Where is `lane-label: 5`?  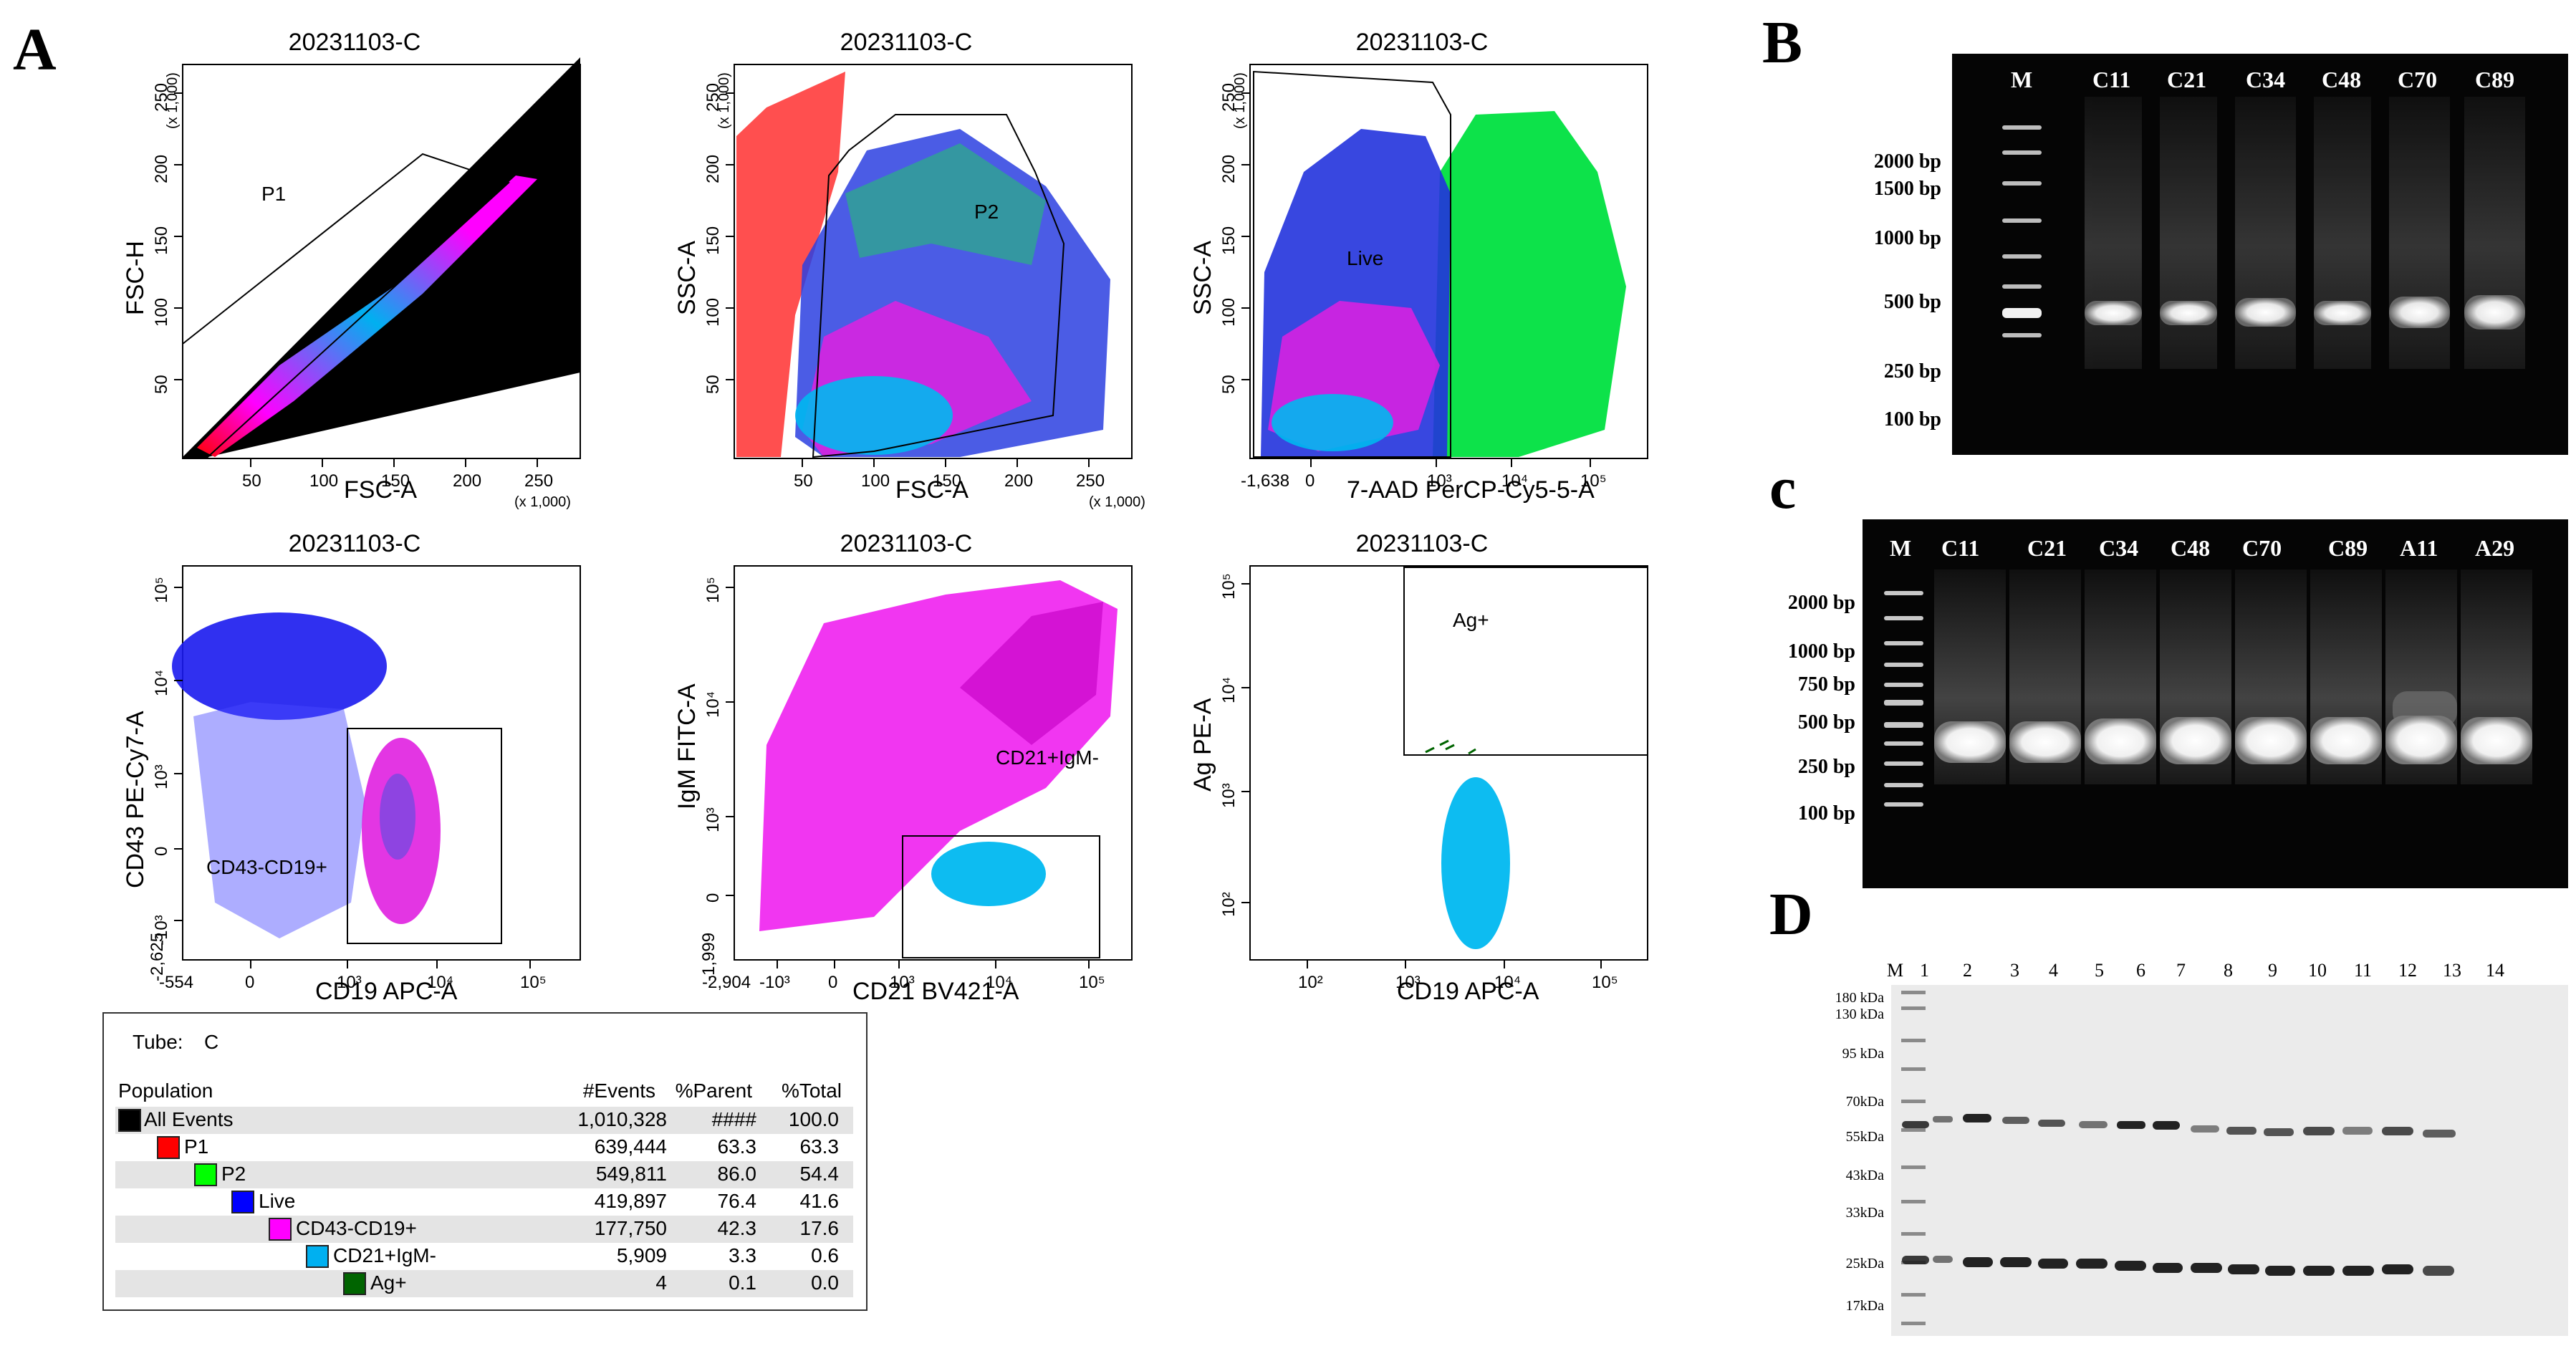 lane-label: 5 is located at coordinates (2099, 971).